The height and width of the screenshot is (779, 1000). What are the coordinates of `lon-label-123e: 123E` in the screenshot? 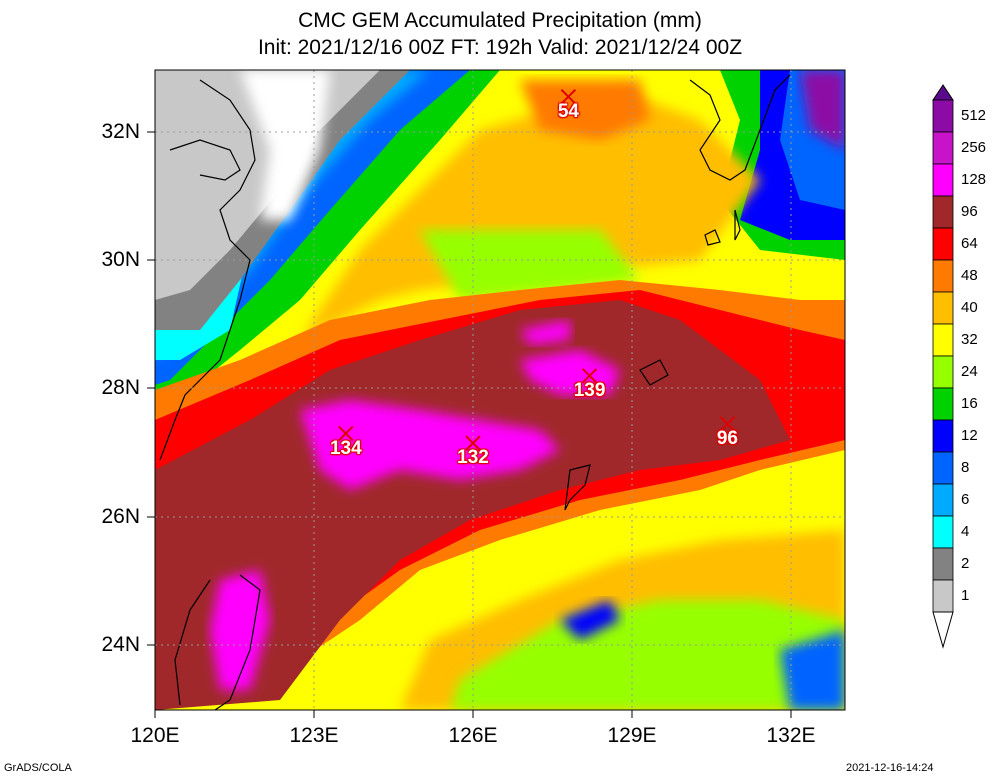 It's located at (314, 735).